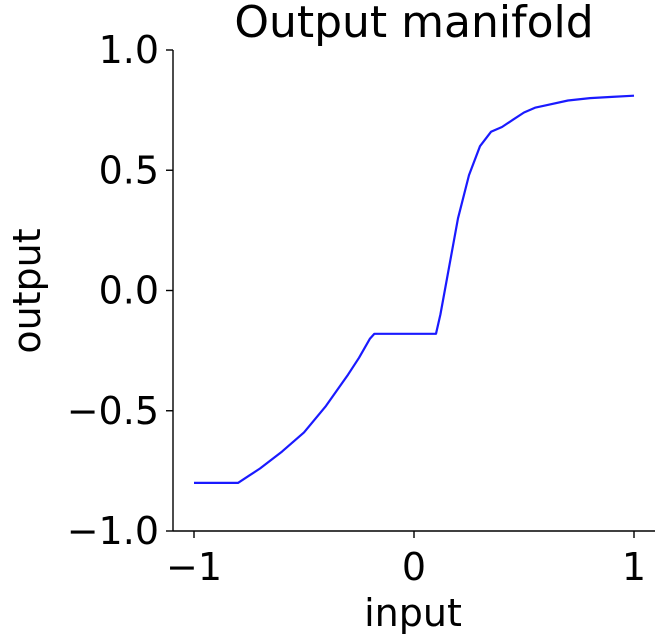  Describe the element at coordinates (113, 531) in the screenshot. I see `y-tick-label: −1.0` at that location.